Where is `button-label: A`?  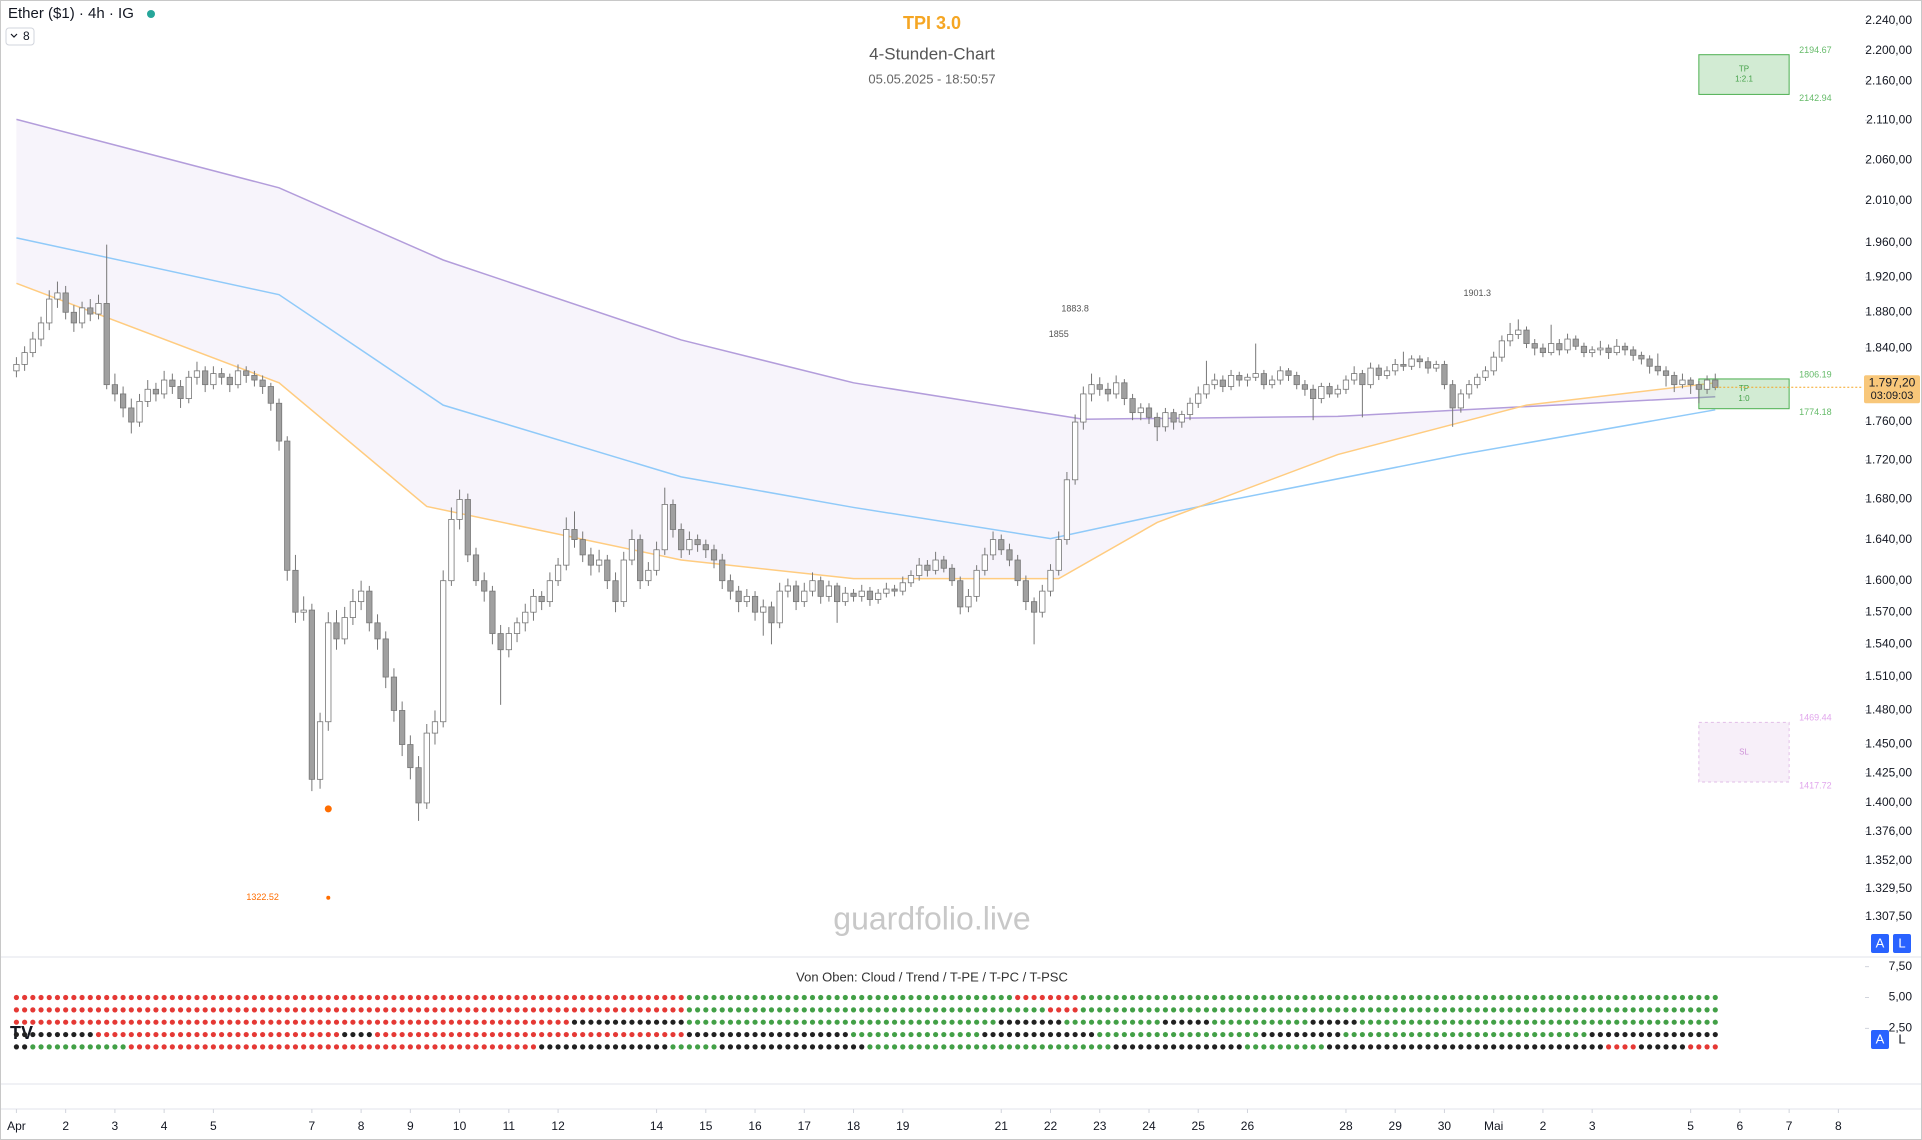
button-label: A is located at coordinates (1880, 1038).